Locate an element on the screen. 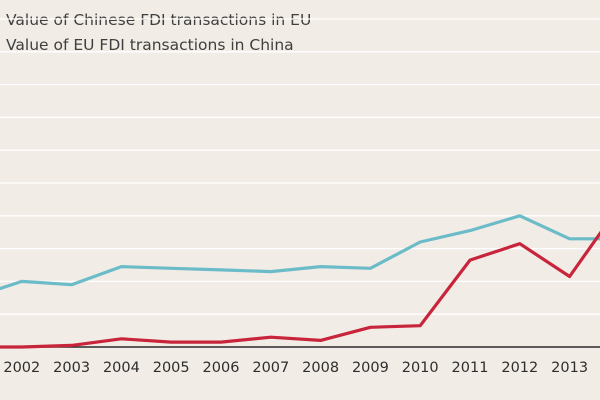  legend-item-chinese-fdi-in-eu: Value of Chinese FDI transactions in EU is located at coordinates (159, 20).